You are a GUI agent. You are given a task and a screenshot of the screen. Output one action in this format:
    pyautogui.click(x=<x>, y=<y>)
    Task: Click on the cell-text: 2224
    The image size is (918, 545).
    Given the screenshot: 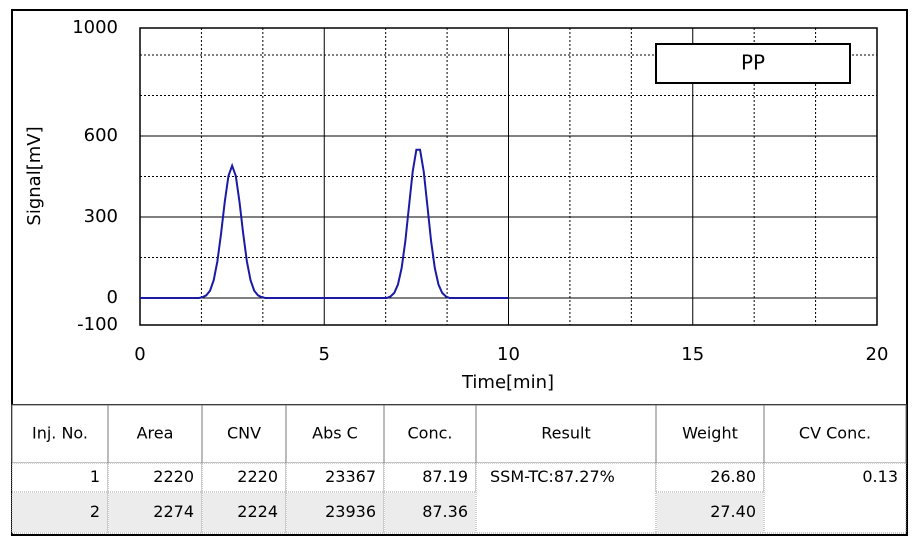 What is the action you would take?
    pyautogui.click(x=257, y=511)
    